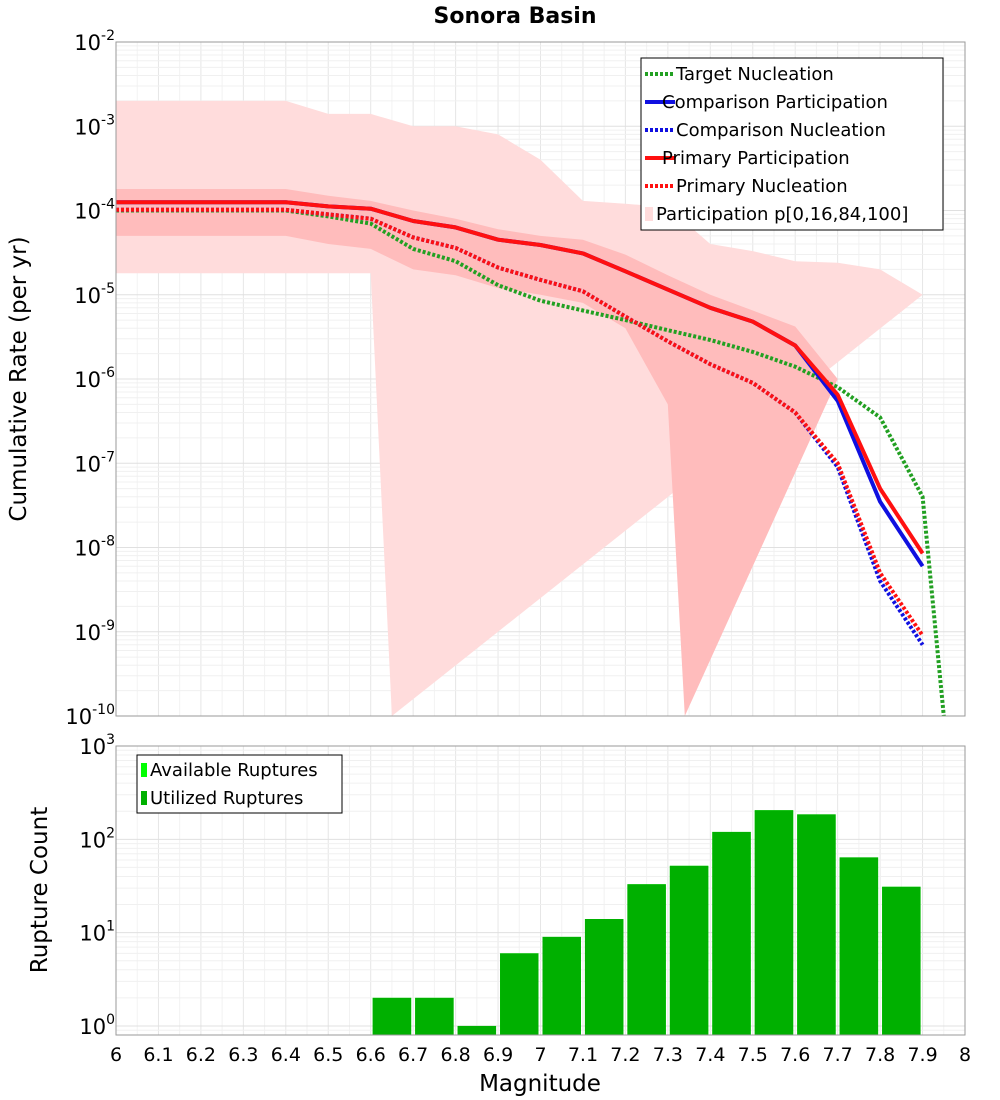  Describe the element at coordinates (413, 1055) in the screenshot. I see `x-tick-label: 6.7` at that location.